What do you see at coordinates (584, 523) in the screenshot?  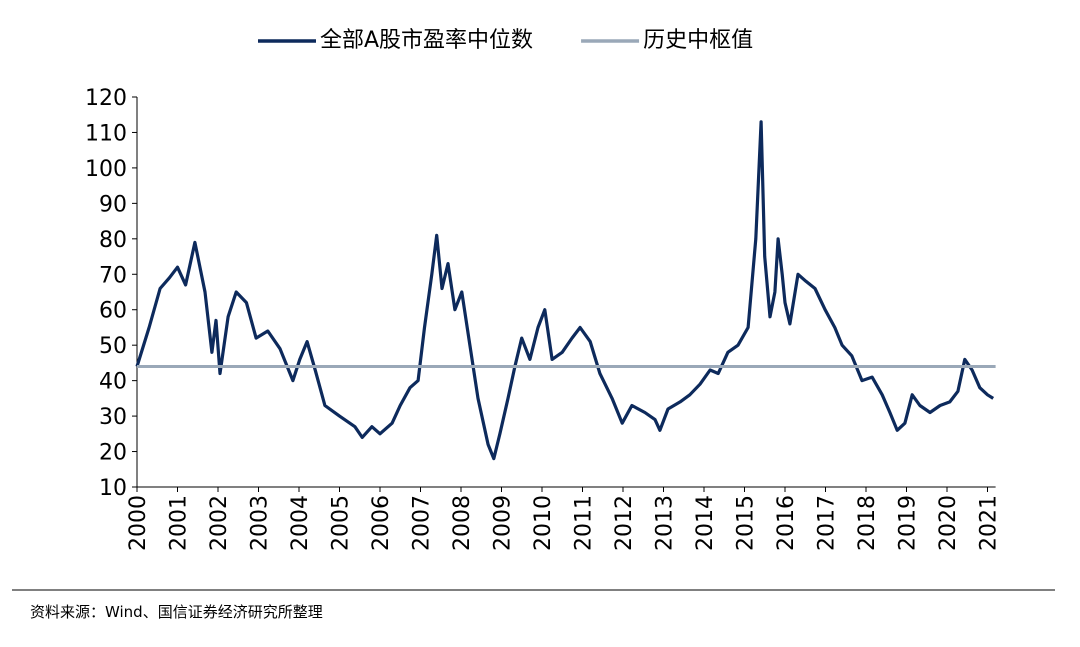 I see `x-tick-label: 2011` at bounding box center [584, 523].